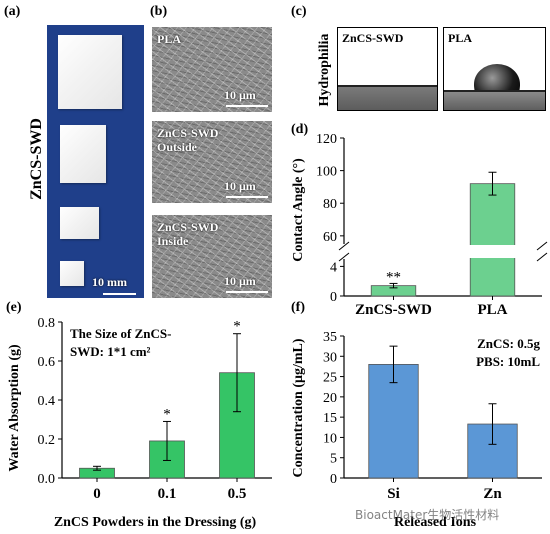 The image size is (550, 534). Describe the element at coordinates (493, 310) in the screenshot. I see `chart-d-x-tick-label: PLA` at that location.